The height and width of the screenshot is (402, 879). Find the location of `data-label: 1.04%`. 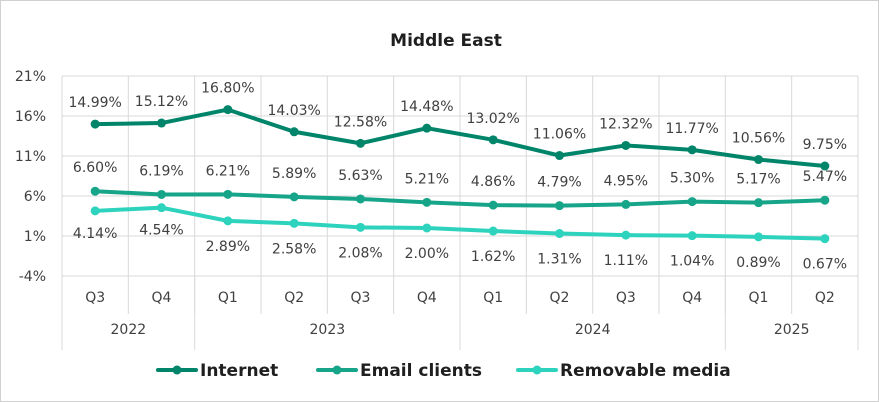

data-label: 1.04% is located at coordinates (692, 262).